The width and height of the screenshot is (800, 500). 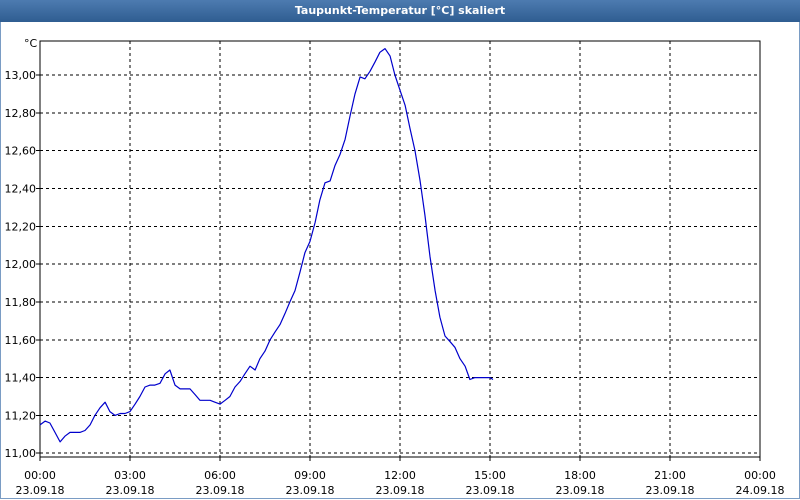 What do you see at coordinates (21, 264) in the screenshot?
I see `y-tick-label: 12,00` at bounding box center [21, 264].